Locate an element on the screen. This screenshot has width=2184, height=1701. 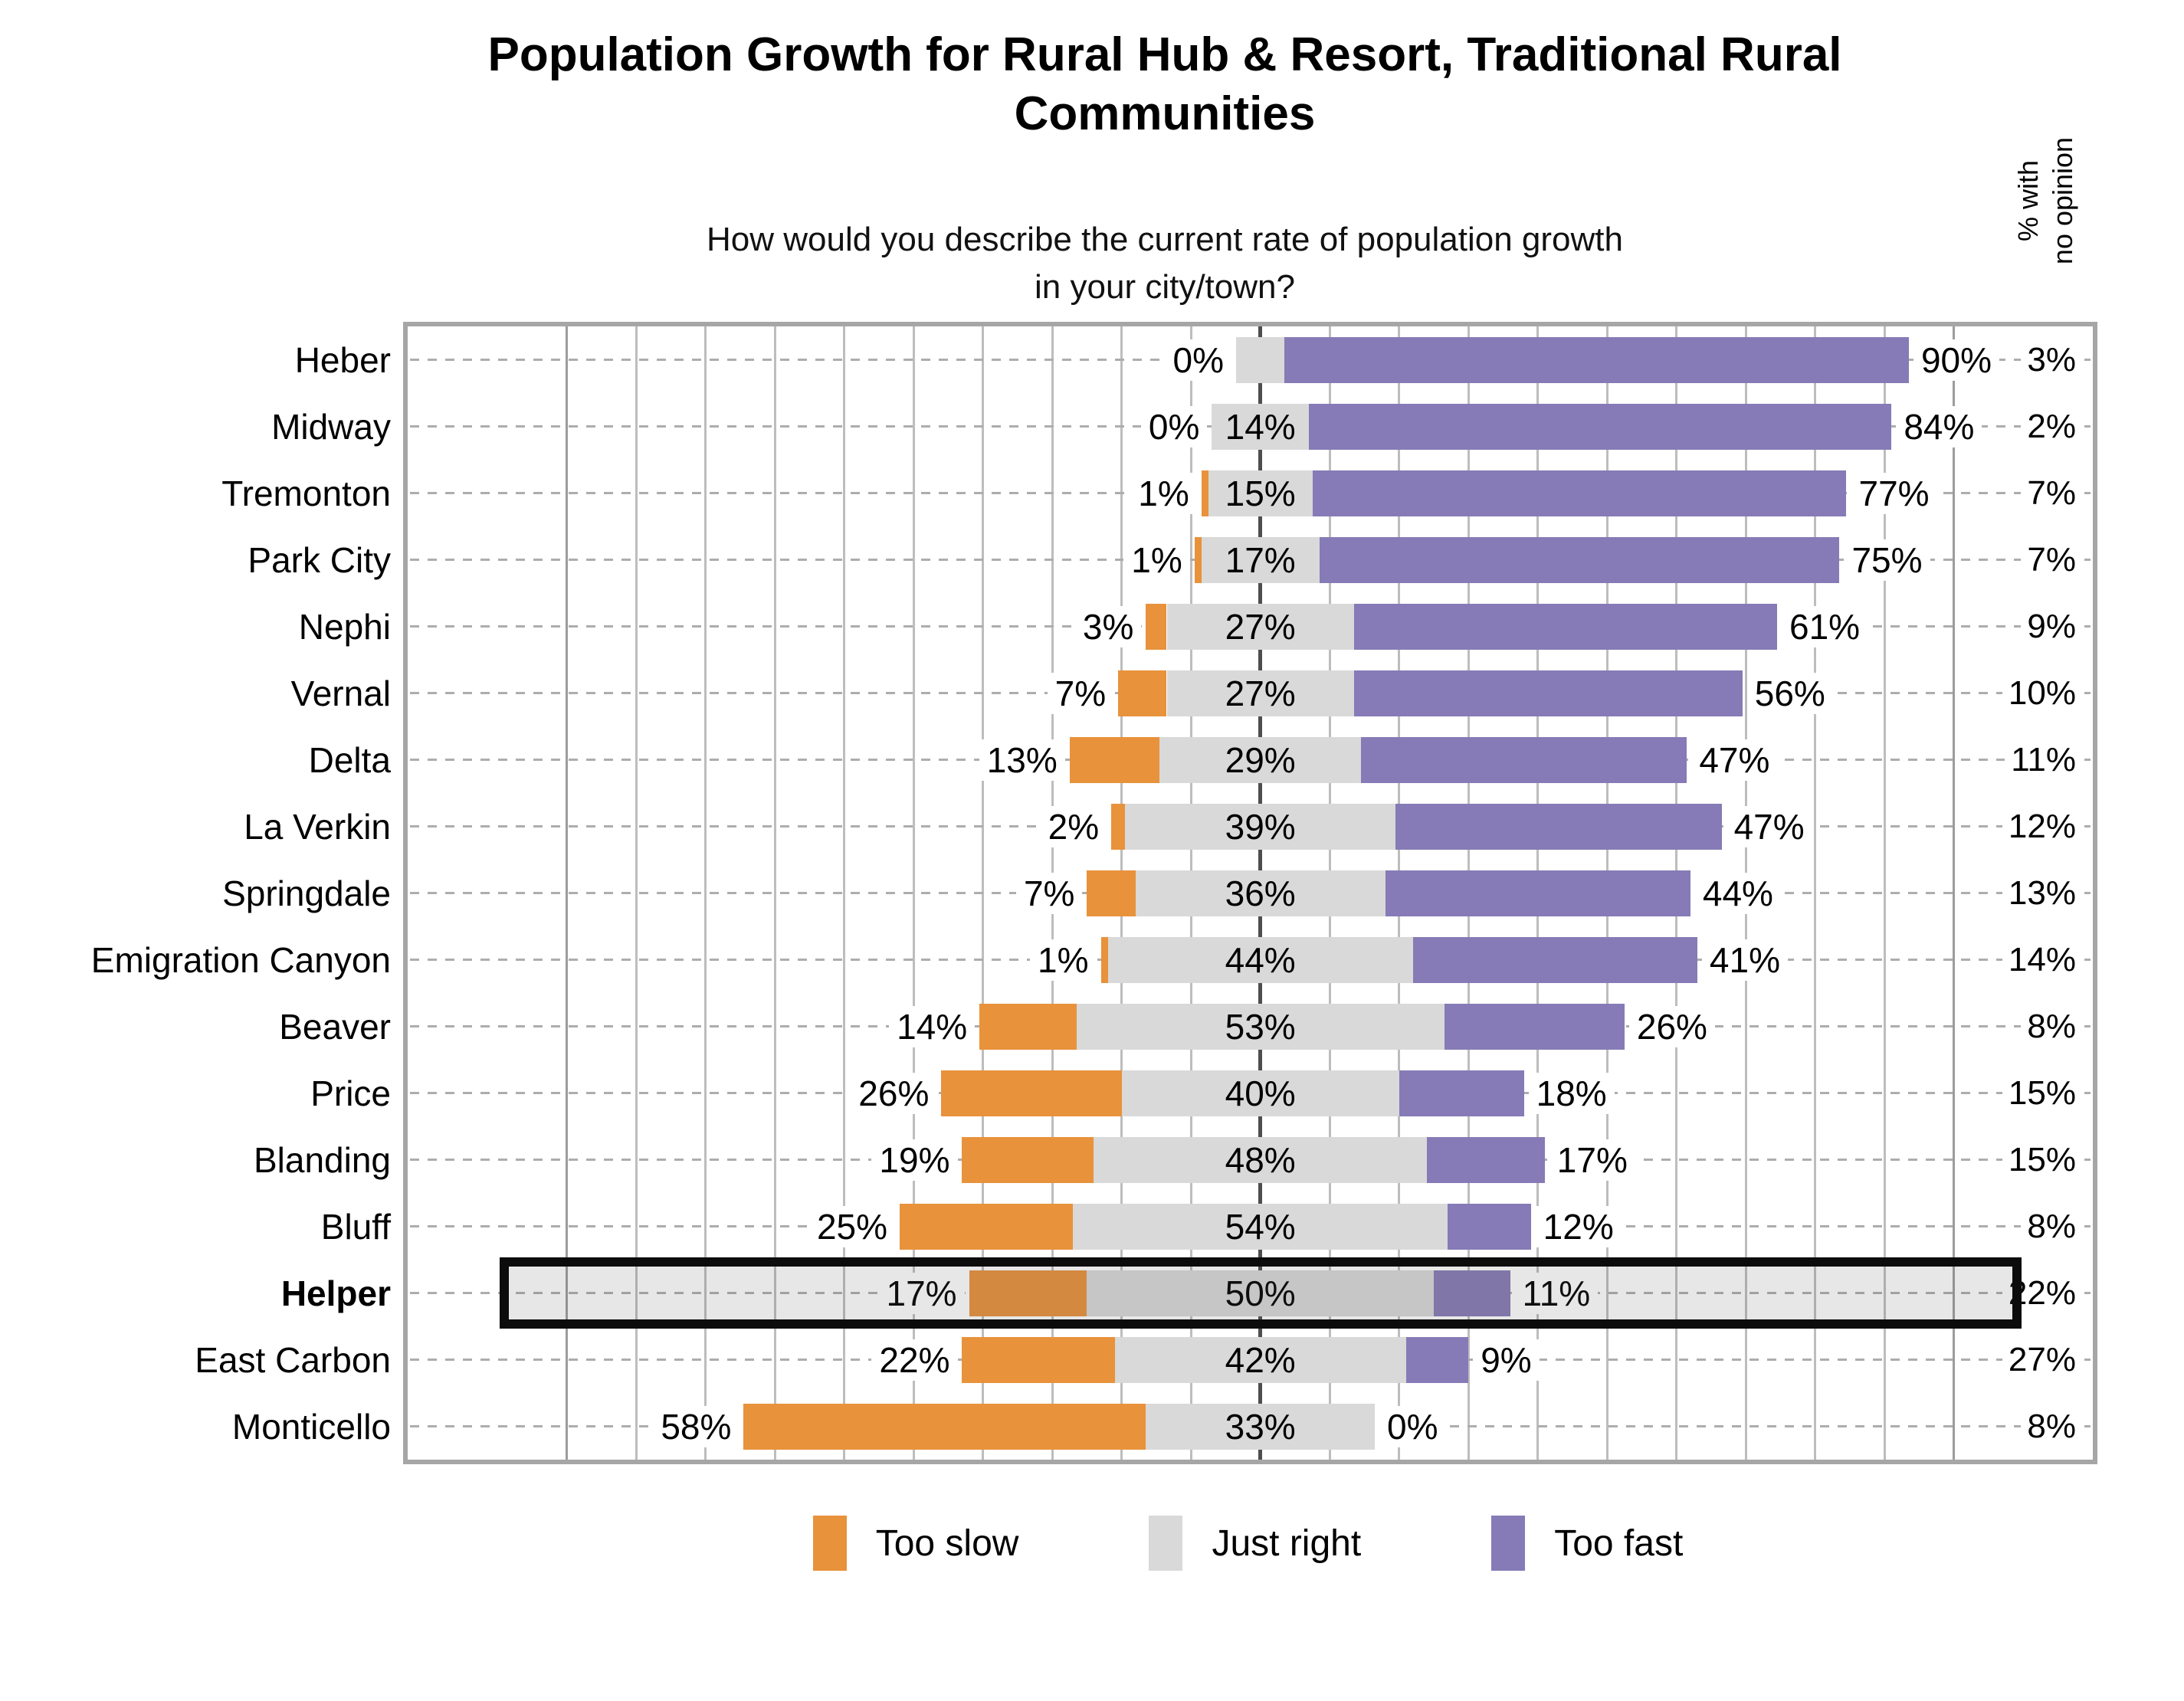
just-right-value: 39% is located at coordinates (1260, 826).